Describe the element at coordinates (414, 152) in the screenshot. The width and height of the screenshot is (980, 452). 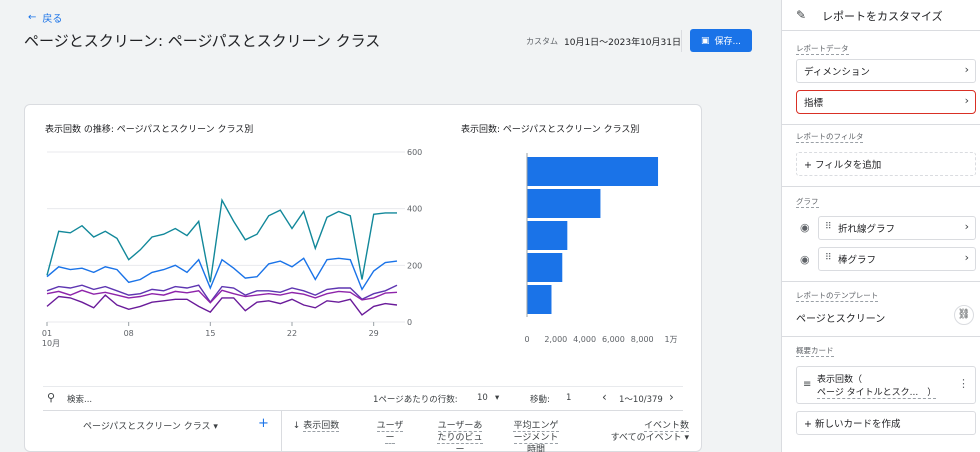
I see `y-tick-label: 600` at that location.